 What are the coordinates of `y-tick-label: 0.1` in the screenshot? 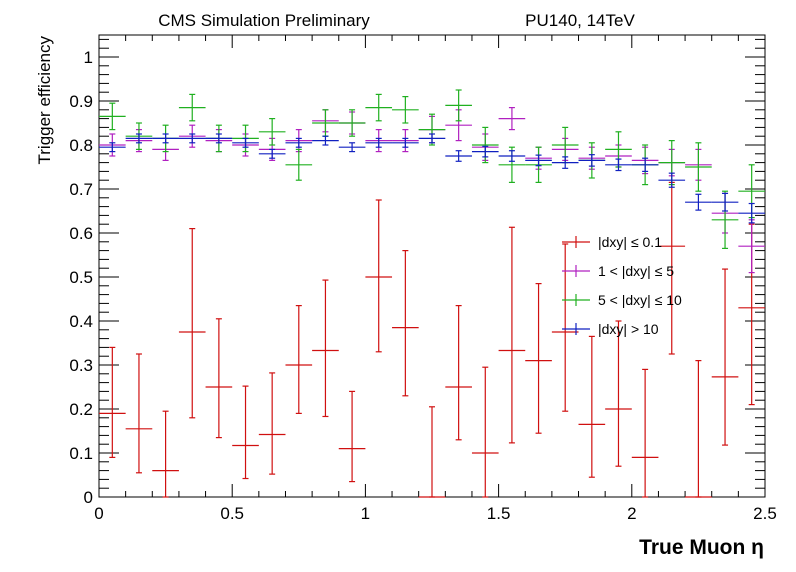 It's located at (81, 453).